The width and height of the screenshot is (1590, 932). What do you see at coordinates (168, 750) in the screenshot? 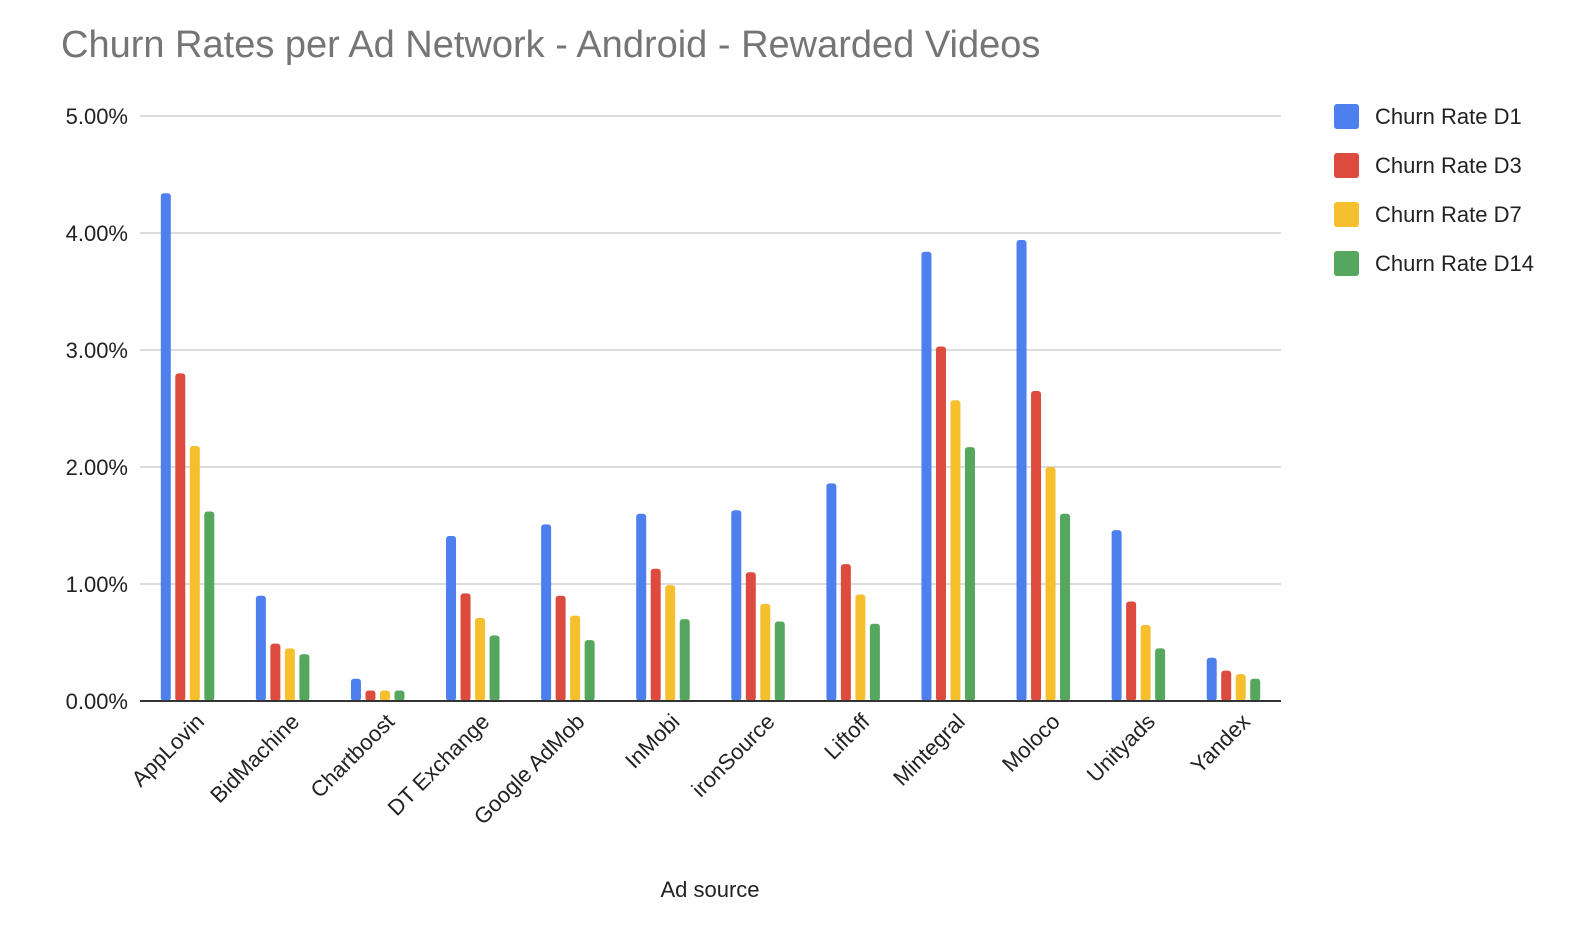
I see `x-tick-label: AppLovin` at bounding box center [168, 750].